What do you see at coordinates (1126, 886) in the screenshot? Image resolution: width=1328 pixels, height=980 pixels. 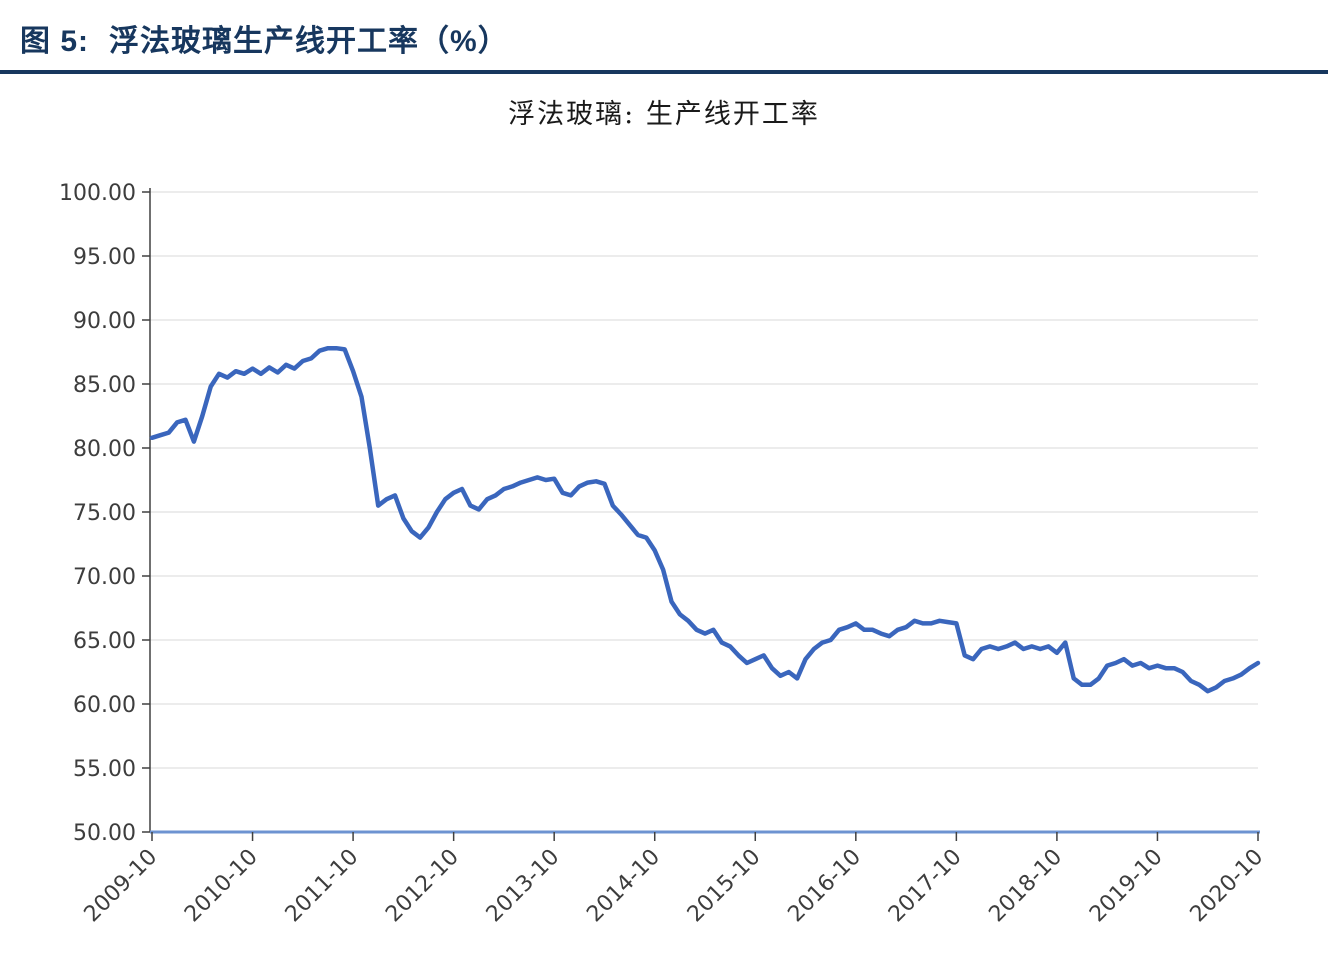 I see `x-tick-label: 2019-10` at bounding box center [1126, 886].